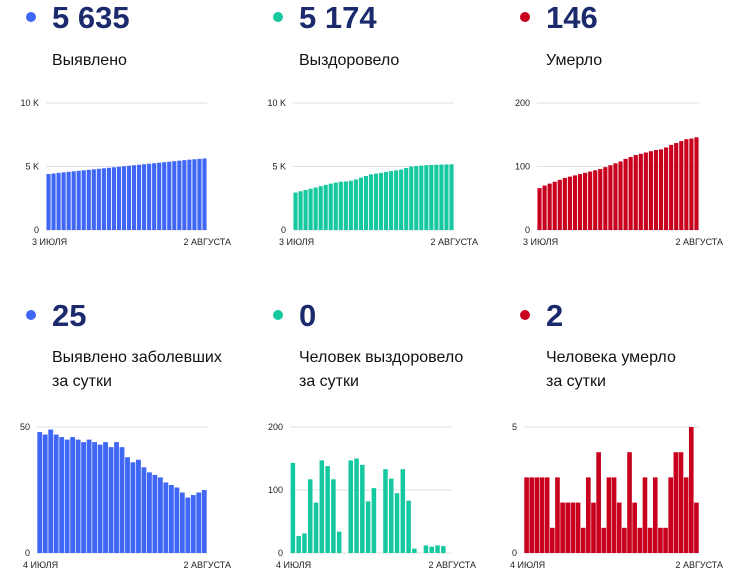 The width and height of the screenshot is (753, 585). I want to click on chart-died-total: 0 100 200 3 ИЮЛЯ 2 АВГУСТА, so click(619, 172).